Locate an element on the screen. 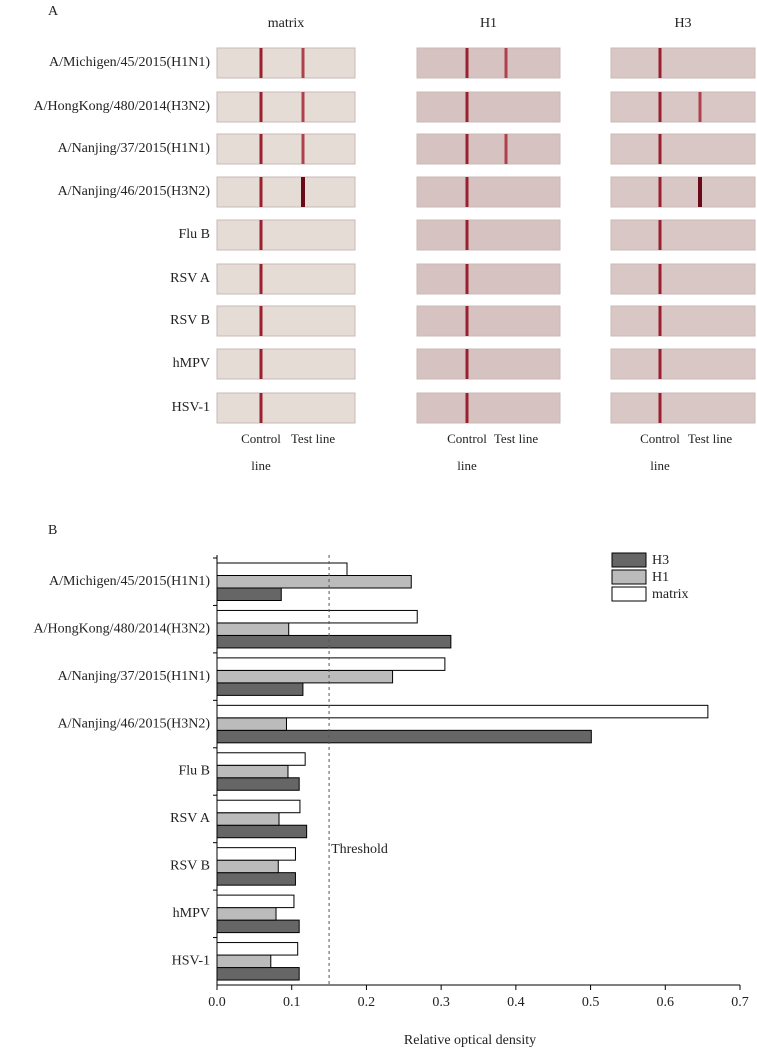 This screenshot has width=757, height=1053. column-header: H3 is located at coordinates (682, 23).